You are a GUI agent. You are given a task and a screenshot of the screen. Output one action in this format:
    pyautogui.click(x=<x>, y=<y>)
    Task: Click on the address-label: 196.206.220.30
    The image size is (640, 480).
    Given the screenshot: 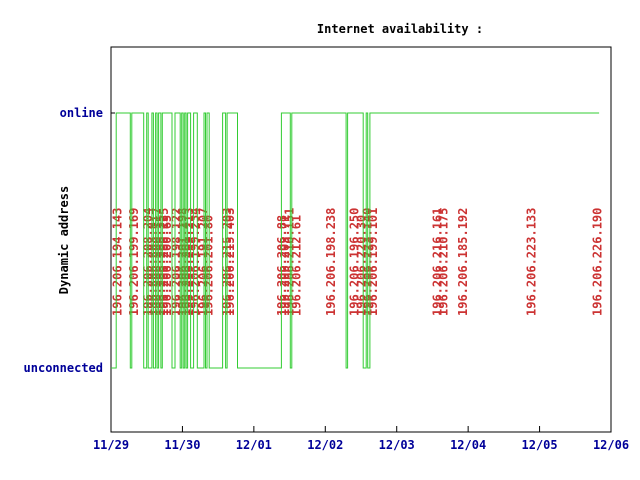 What is the action you would take?
    pyautogui.click(x=362, y=265)
    